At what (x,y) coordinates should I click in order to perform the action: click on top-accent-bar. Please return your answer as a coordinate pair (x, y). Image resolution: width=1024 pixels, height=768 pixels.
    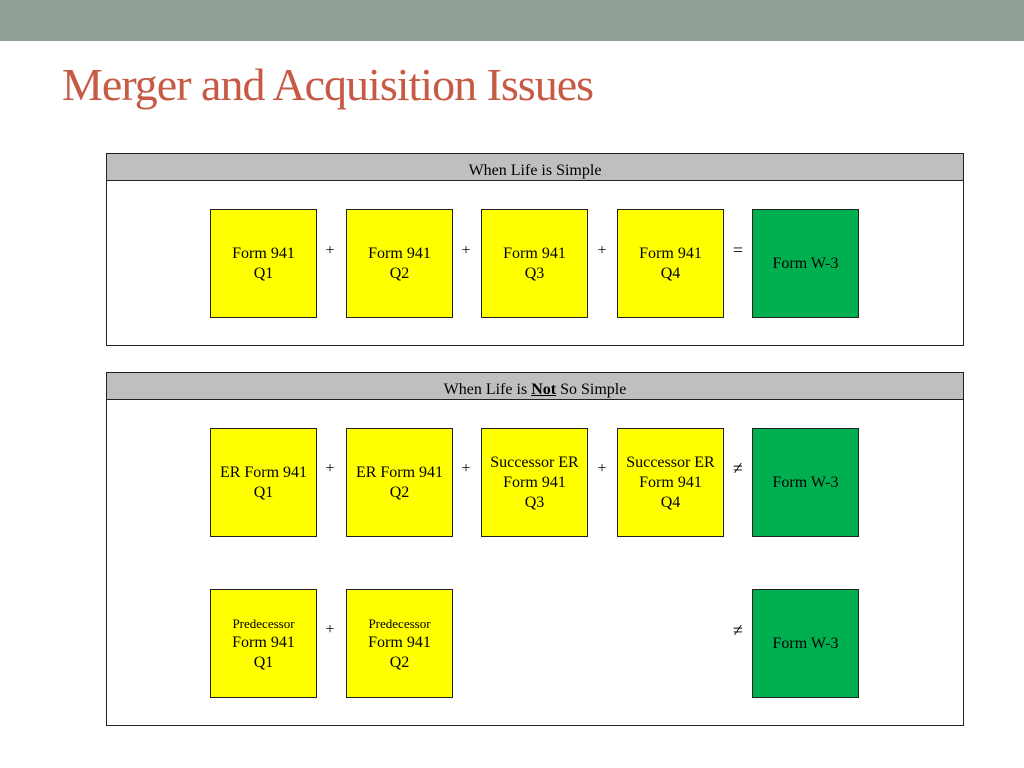
    Looking at the image, I should click on (512, 20).